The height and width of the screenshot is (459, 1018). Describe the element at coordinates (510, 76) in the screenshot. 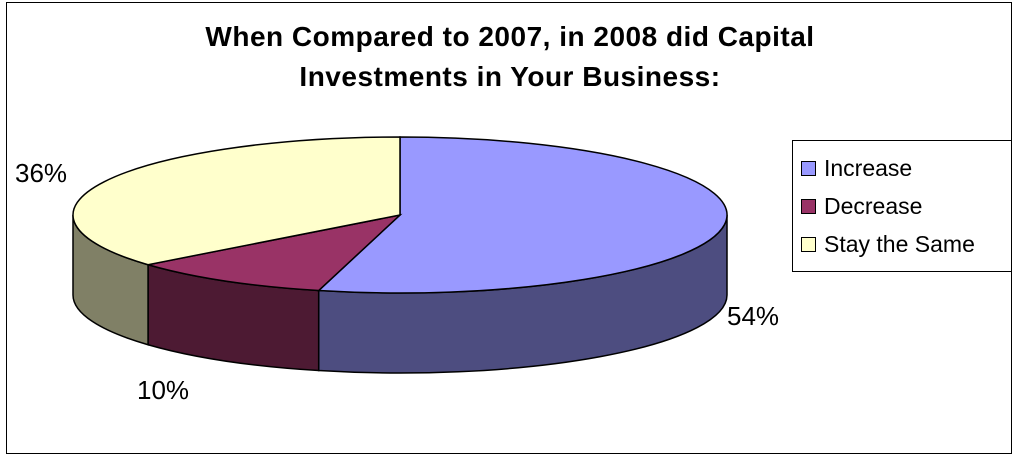

I see `chart-title-line-2: Investments in Your Business:` at that location.